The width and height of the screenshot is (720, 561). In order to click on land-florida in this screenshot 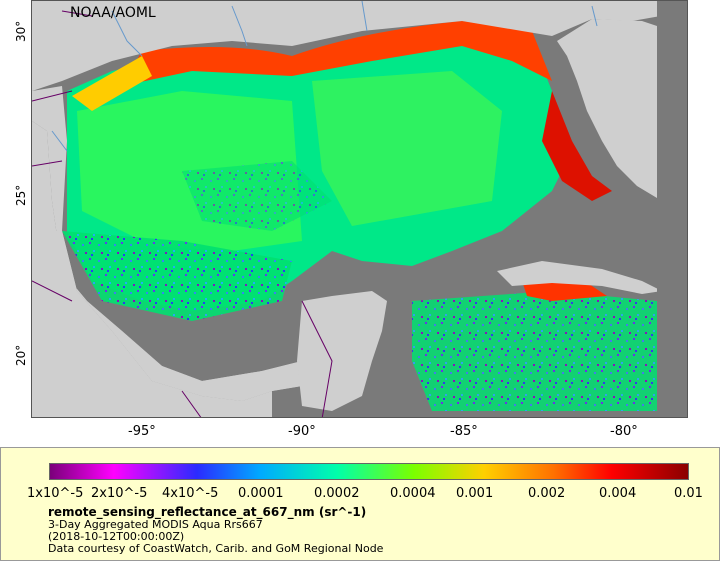, I will do `click(622, 115)`.